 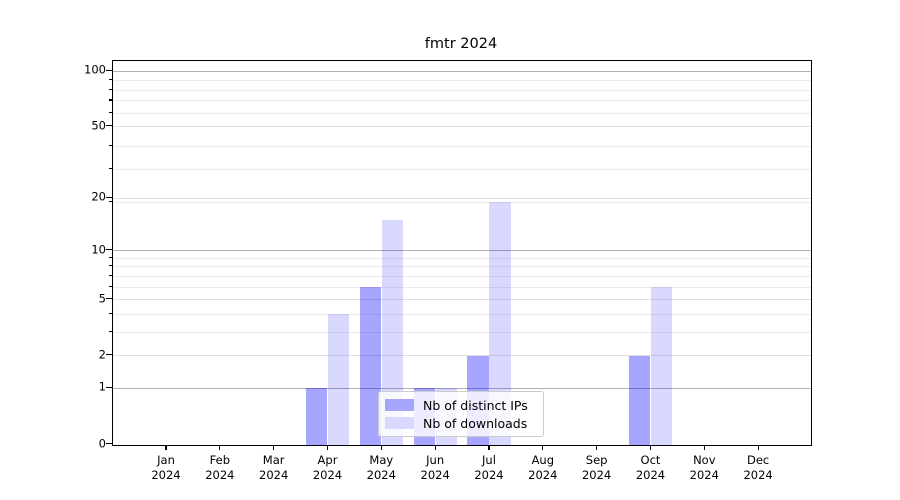 I want to click on x-tick-month: Dec, so click(x=758, y=459).